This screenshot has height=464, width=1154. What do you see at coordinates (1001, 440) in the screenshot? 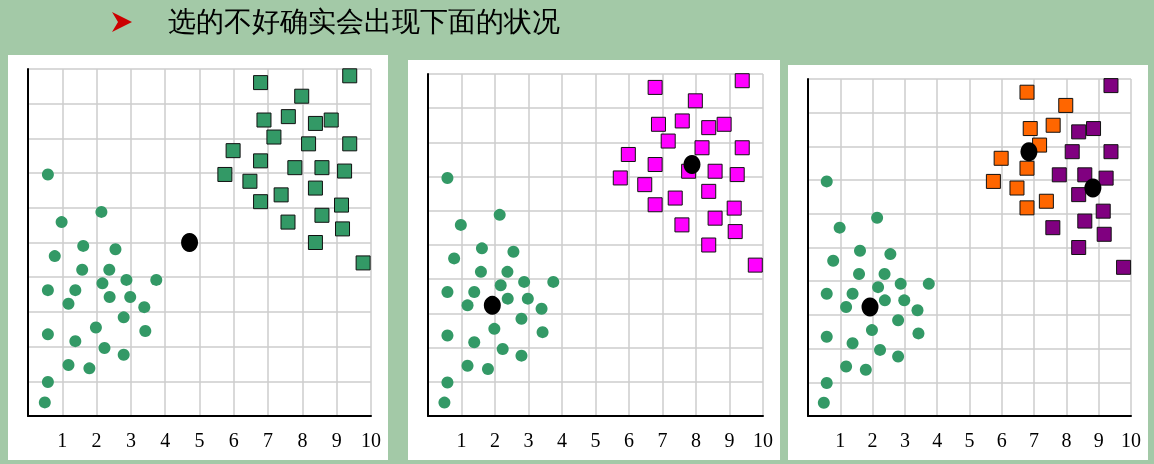
I see `x-tick-label: 6` at bounding box center [1001, 440].